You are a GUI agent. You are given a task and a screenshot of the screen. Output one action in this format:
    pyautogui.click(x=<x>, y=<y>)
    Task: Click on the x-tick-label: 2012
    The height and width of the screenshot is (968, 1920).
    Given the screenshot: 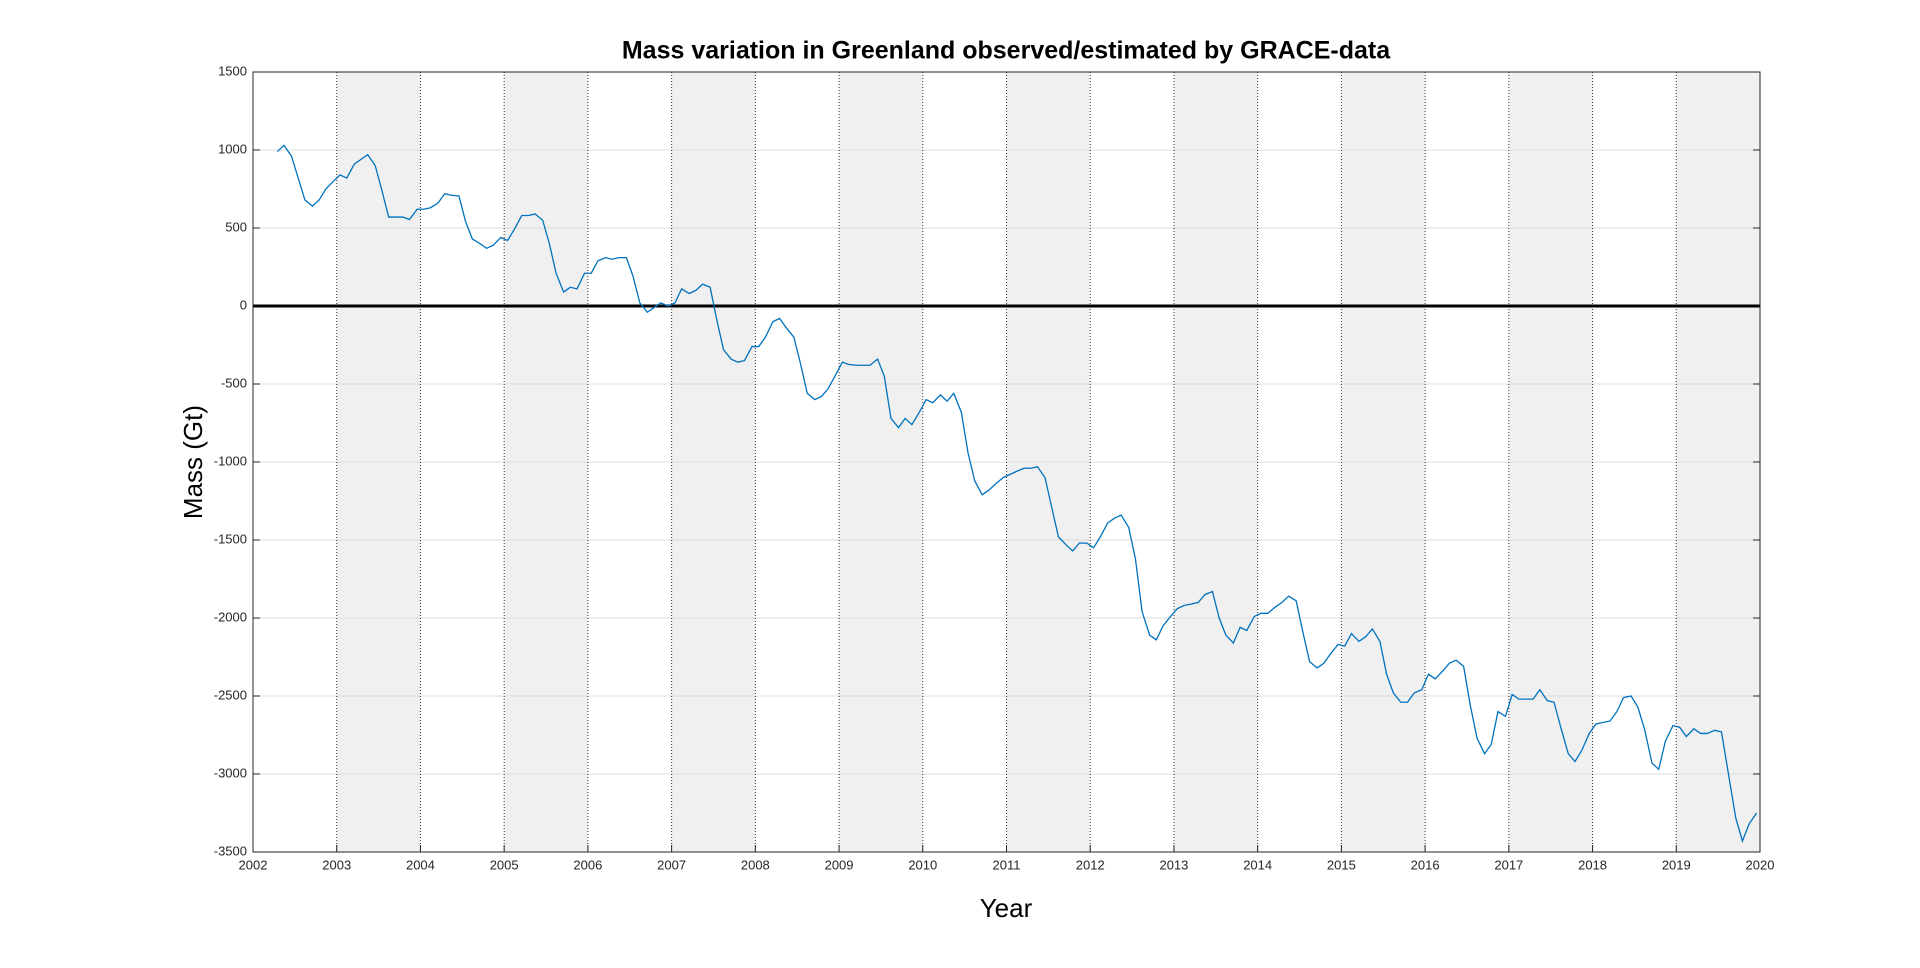 What is the action you would take?
    pyautogui.click(x=1090, y=864)
    